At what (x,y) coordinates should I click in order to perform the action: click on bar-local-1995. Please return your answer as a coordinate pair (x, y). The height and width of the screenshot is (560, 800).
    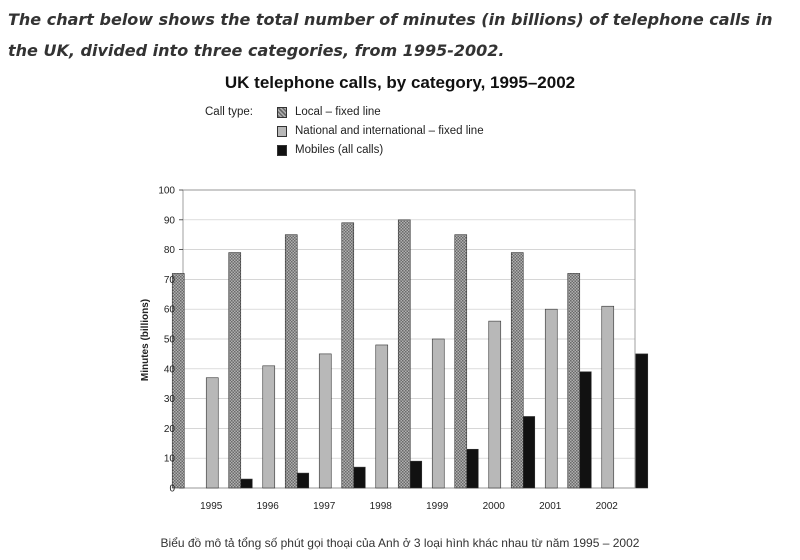
    Looking at the image, I should click on (178, 381).